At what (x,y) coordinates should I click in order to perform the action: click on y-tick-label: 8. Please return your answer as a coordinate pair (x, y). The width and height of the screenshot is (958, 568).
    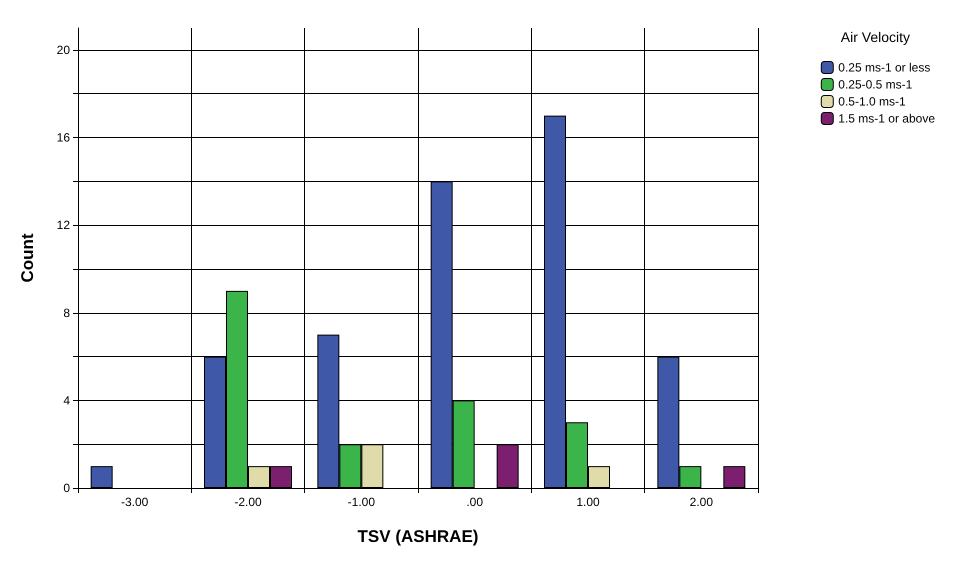
    Looking at the image, I should click on (66, 313).